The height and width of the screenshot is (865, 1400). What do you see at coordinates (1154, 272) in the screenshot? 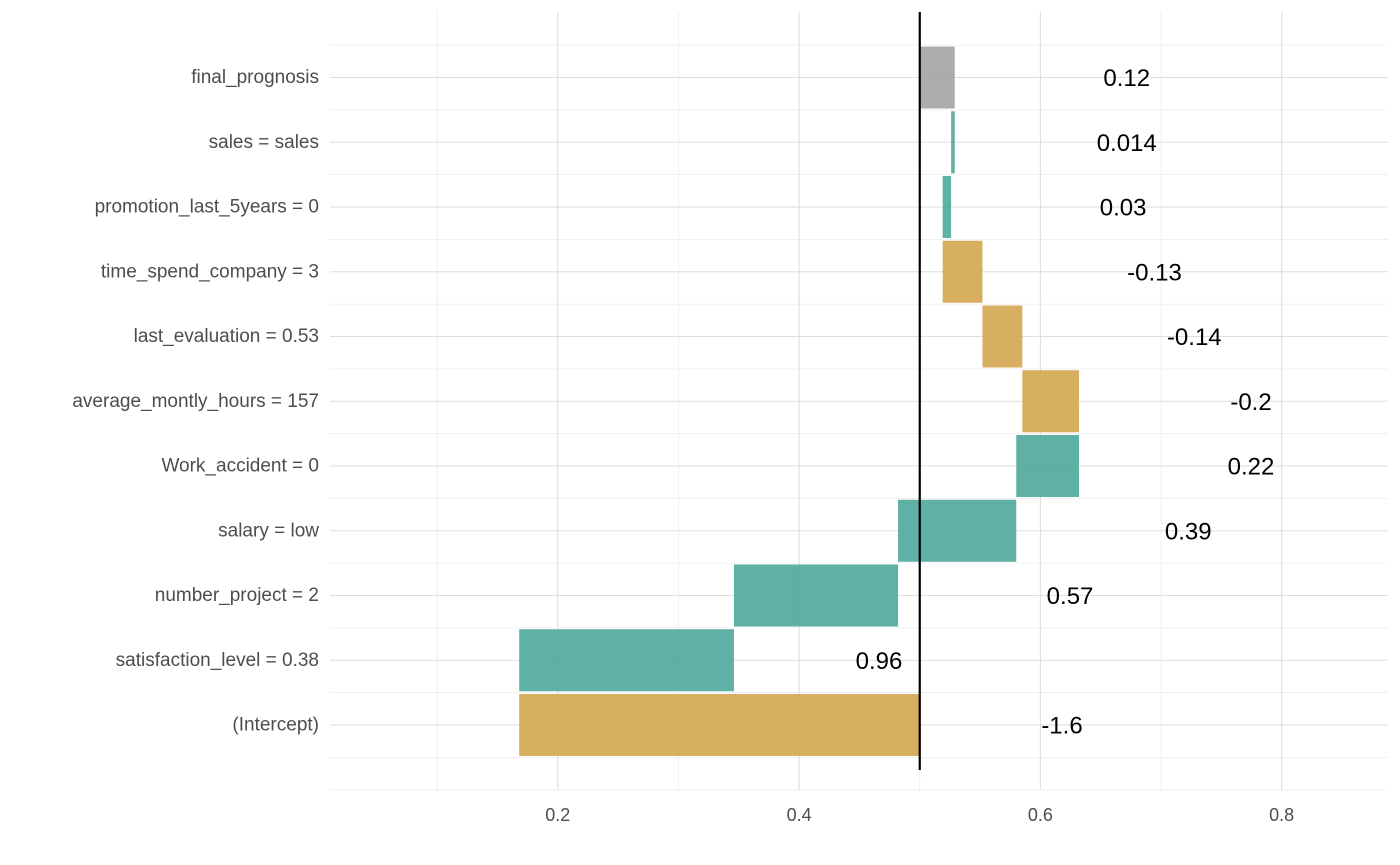
I see `data-label: -0.13` at bounding box center [1154, 272].